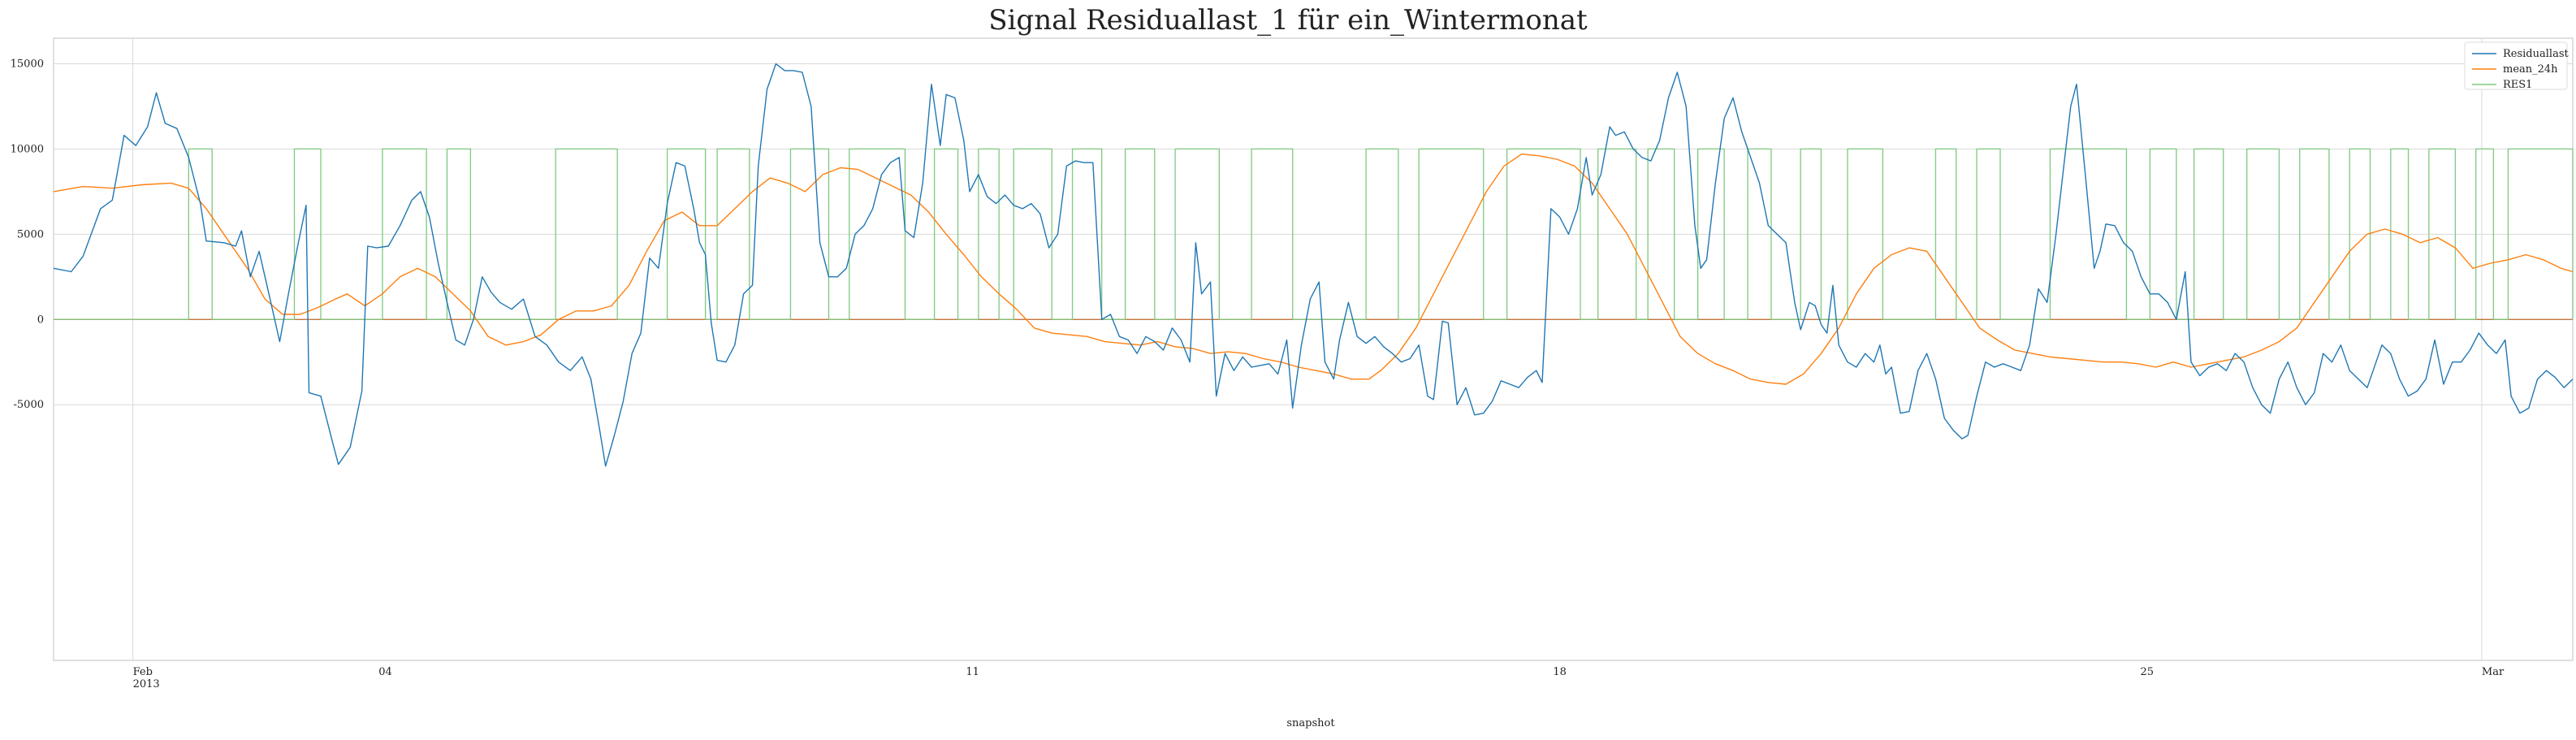  I want to click on y-tick-label: 0, so click(40, 320).